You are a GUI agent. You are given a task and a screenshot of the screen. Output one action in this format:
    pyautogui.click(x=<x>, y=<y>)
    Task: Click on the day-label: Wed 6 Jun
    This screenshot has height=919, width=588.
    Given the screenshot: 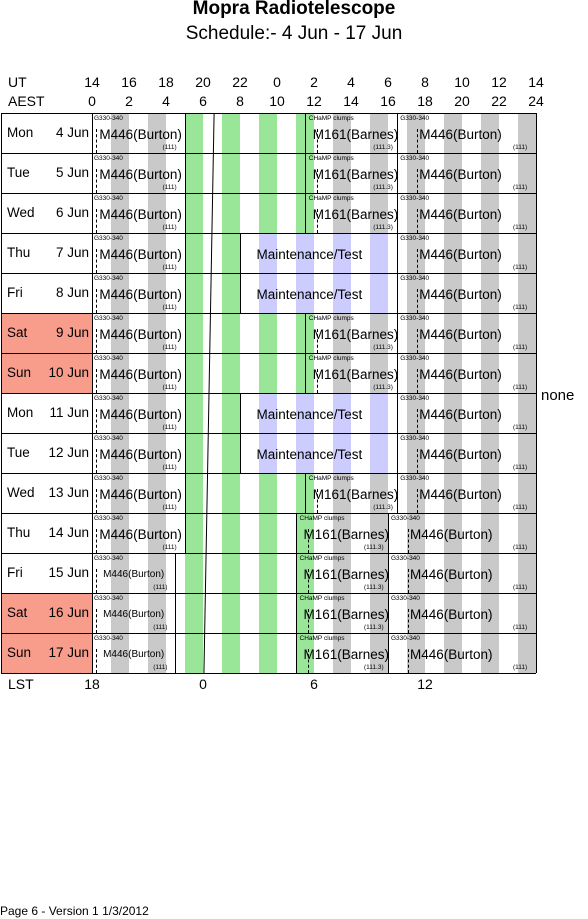 What is the action you would take?
    pyautogui.click(x=48, y=212)
    